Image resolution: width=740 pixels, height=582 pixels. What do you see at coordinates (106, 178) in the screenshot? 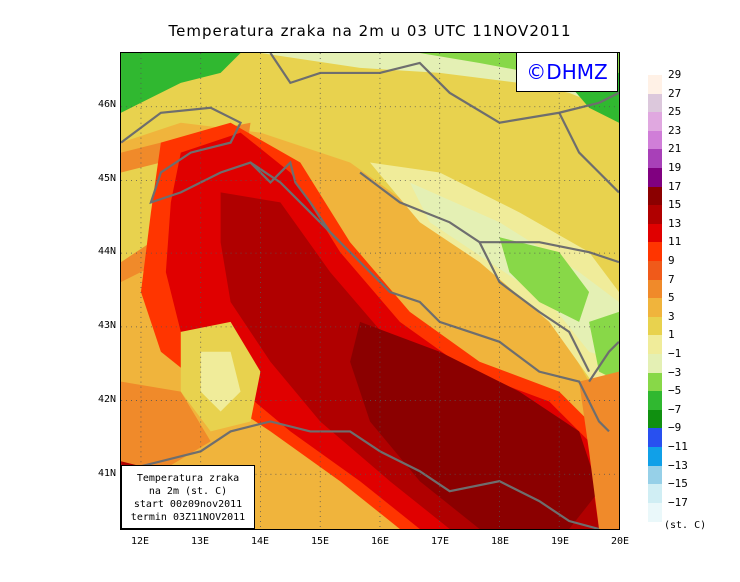
I see `lat-label: 45N` at bounding box center [106, 178].